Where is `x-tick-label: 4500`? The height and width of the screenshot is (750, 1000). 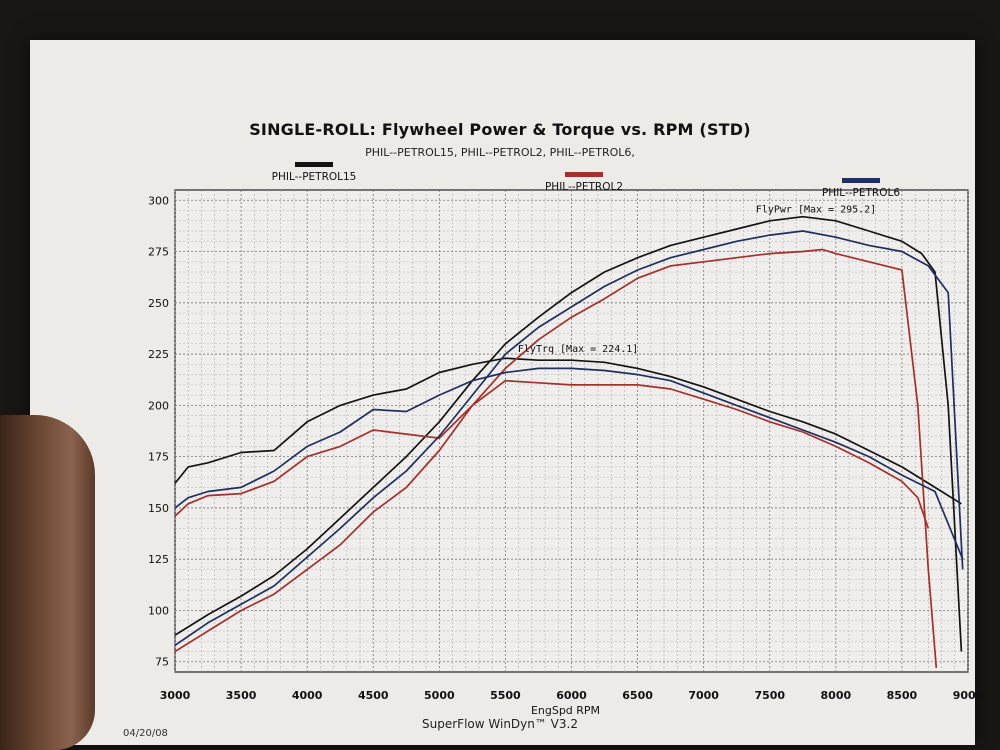 x-tick-label: 4500 is located at coordinates (373, 695).